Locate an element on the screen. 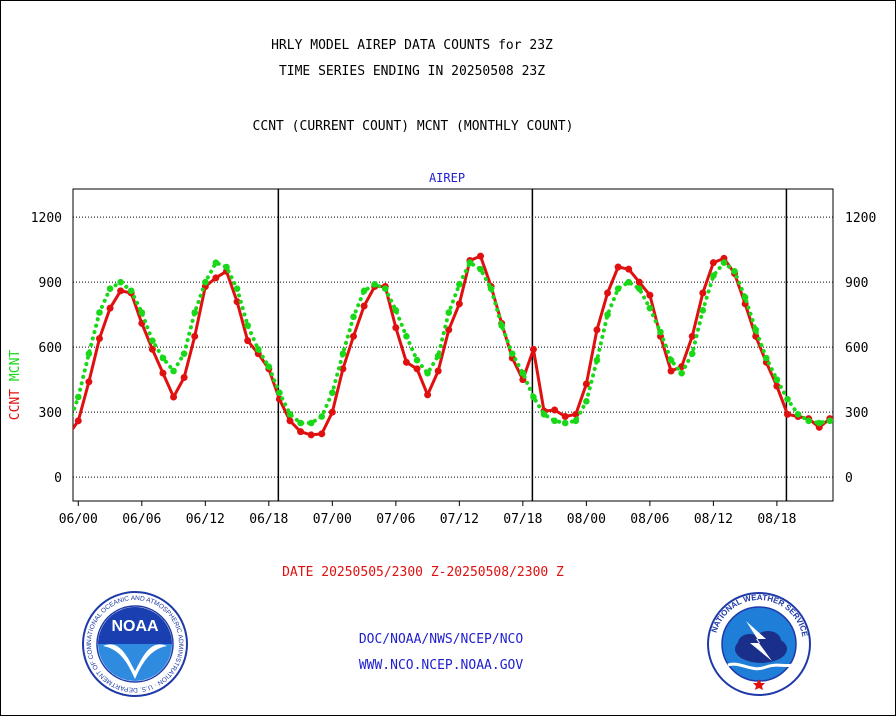 The width and height of the screenshot is (896, 716). y-tick-label-right: 600 is located at coordinates (856, 348).